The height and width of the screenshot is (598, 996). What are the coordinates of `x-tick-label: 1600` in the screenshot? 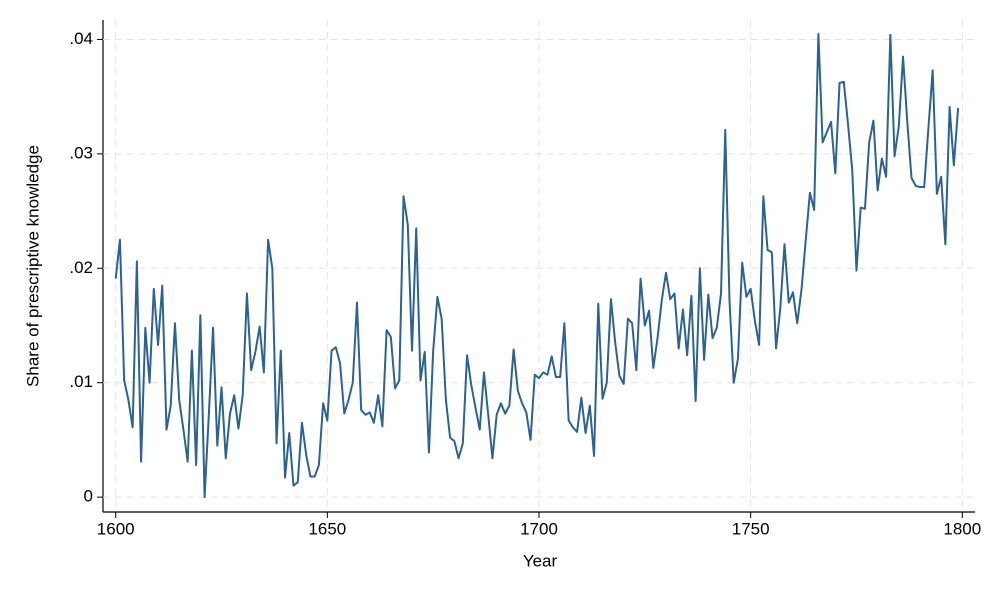 It's located at (116, 528).